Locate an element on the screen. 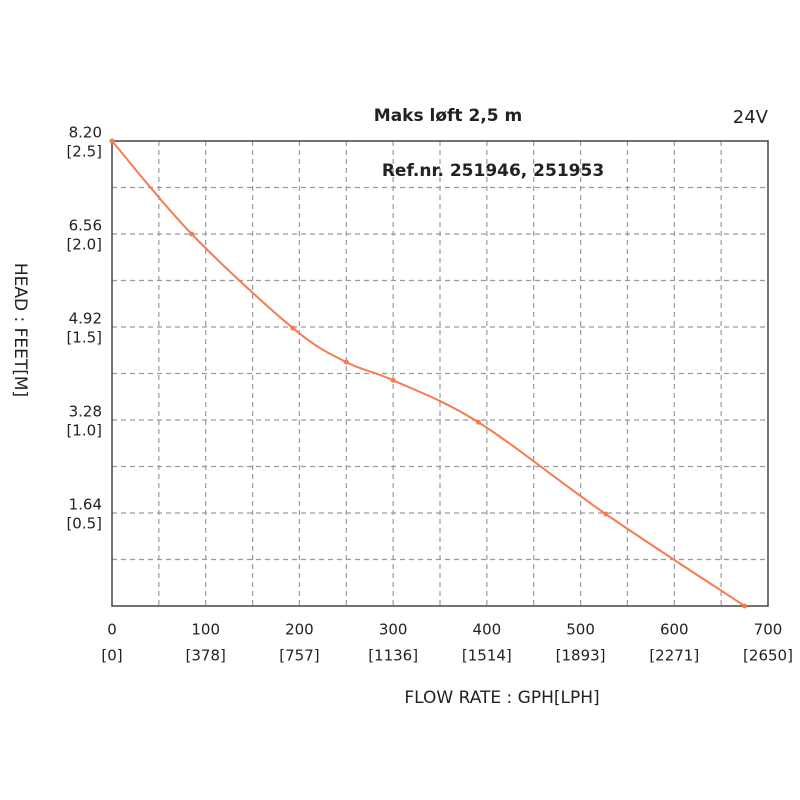  y-tick-label: 4.92 is located at coordinates (85, 319).